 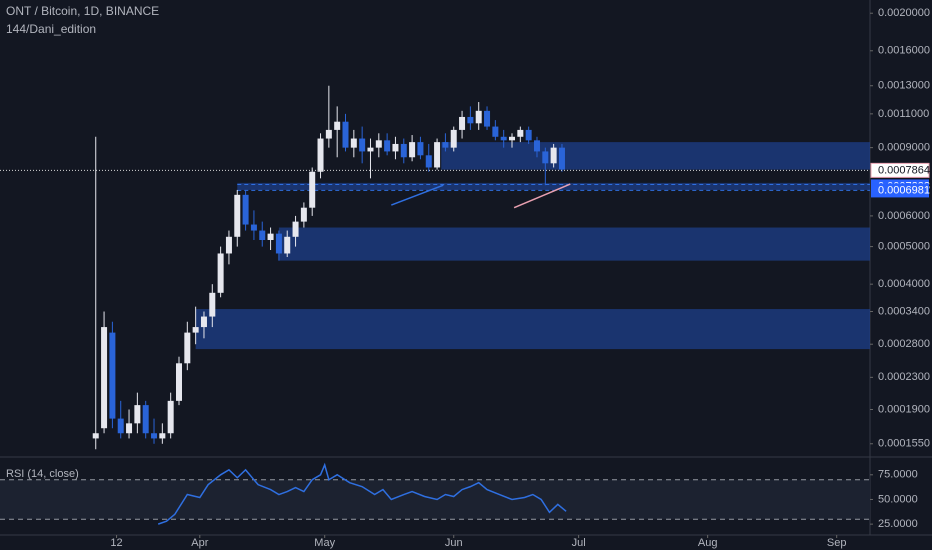 What do you see at coordinates (904, 86) in the screenshot?
I see `y-tick-label: 0.0013000` at bounding box center [904, 86].